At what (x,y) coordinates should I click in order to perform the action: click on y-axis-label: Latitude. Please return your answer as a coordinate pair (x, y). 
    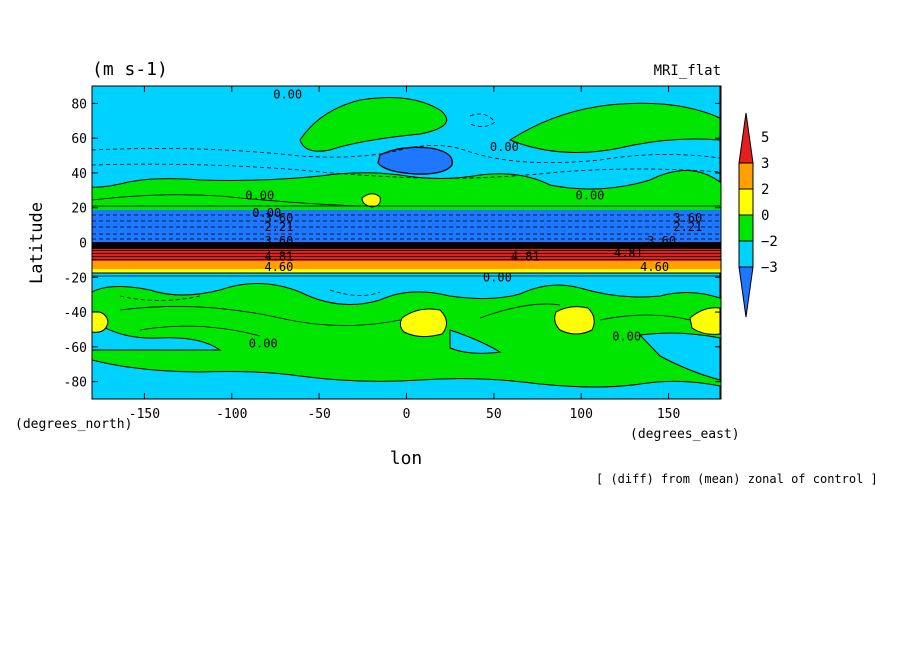
    Looking at the image, I should click on (37, 243).